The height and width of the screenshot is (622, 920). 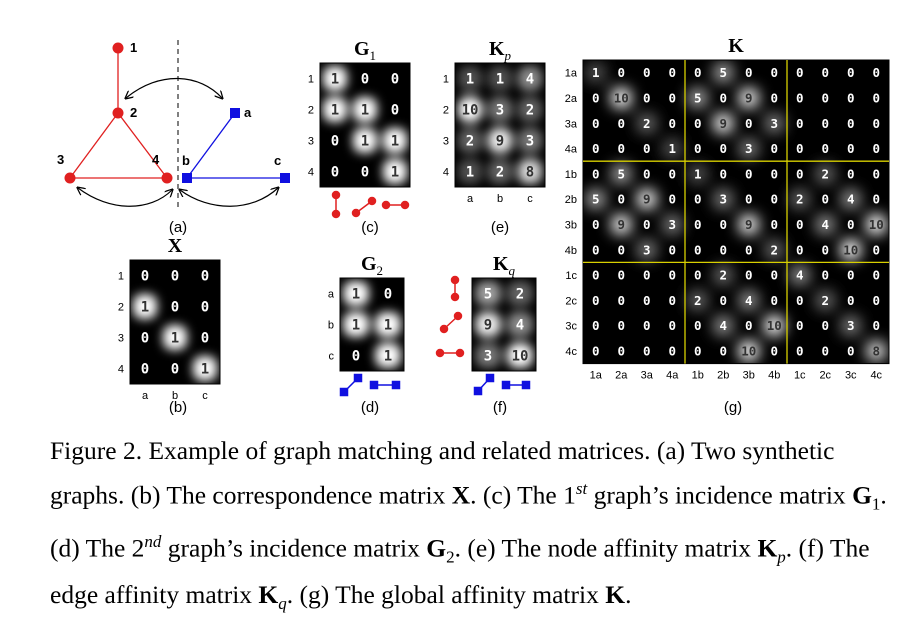 I want to click on matrix-col-label: 3a, so click(x=647, y=376).